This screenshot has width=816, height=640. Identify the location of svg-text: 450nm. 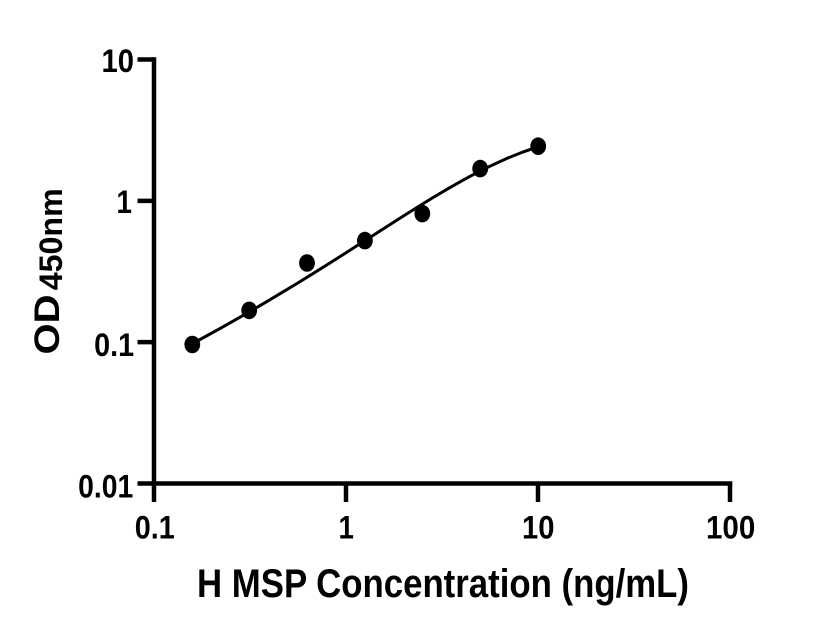
(51, 239).